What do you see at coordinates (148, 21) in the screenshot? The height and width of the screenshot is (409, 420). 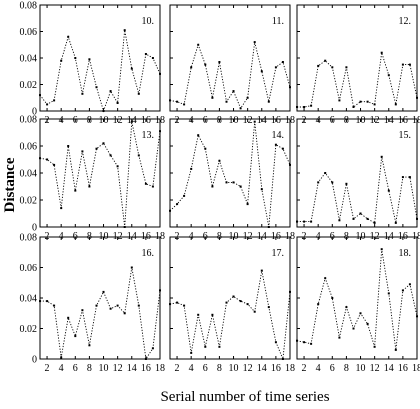 I see `panel-label: 10.` at bounding box center [148, 21].